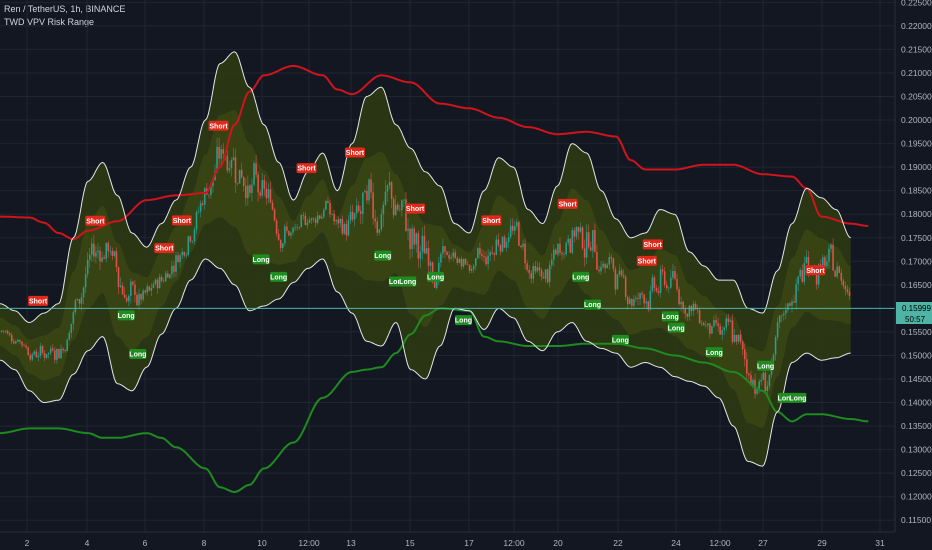 This screenshot has width=932, height=550. What do you see at coordinates (262, 543) in the screenshot?
I see `x-tick-label: 10` at bounding box center [262, 543].